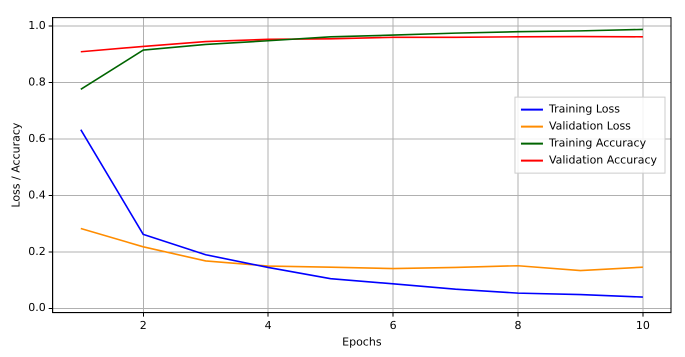 This screenshot has width=685, height=357. Describe the element at coordinates (37, 195) in the screenshot. I see `y-tick-label: 0.4` at that location.